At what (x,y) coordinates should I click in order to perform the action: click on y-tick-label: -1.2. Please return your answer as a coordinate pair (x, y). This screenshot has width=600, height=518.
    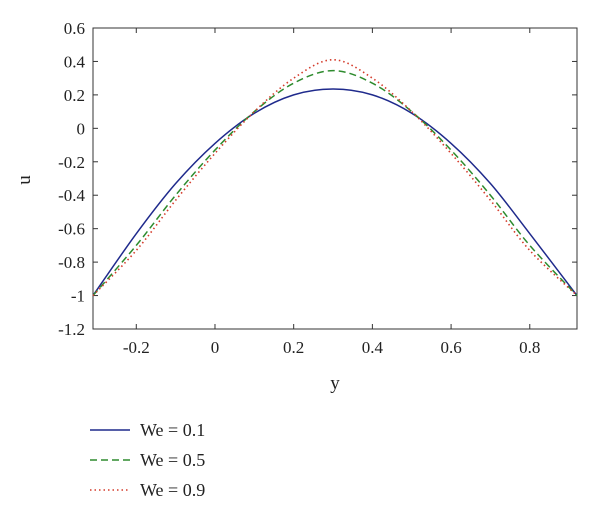
    Looking at the image, I should click on (71, 329).